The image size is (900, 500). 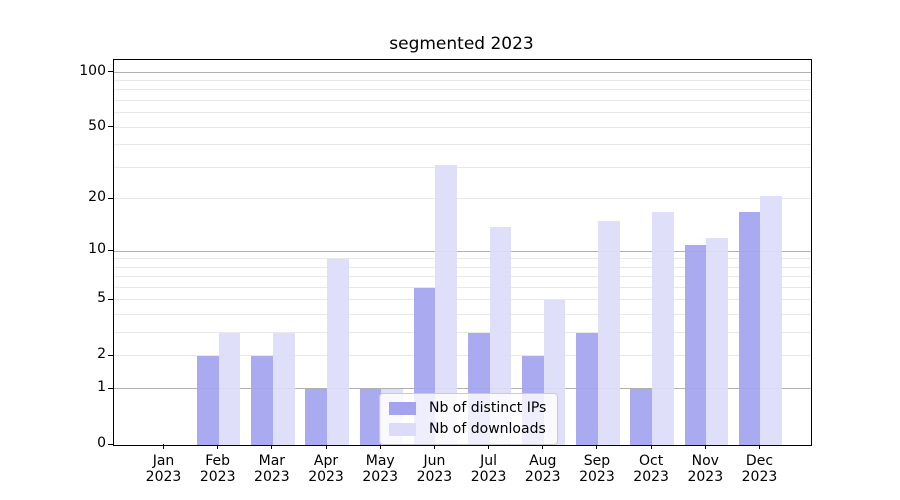 What do you see at coordinates (101, 298) in the screenshot?
I see `y-tick-label-5: 5` at bounding box center [101, 298].